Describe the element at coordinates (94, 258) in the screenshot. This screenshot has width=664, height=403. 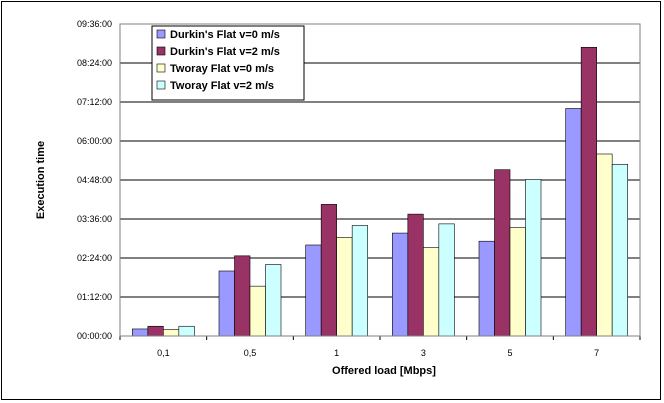
I see `y-tick-label: 02:24:00` at that location.